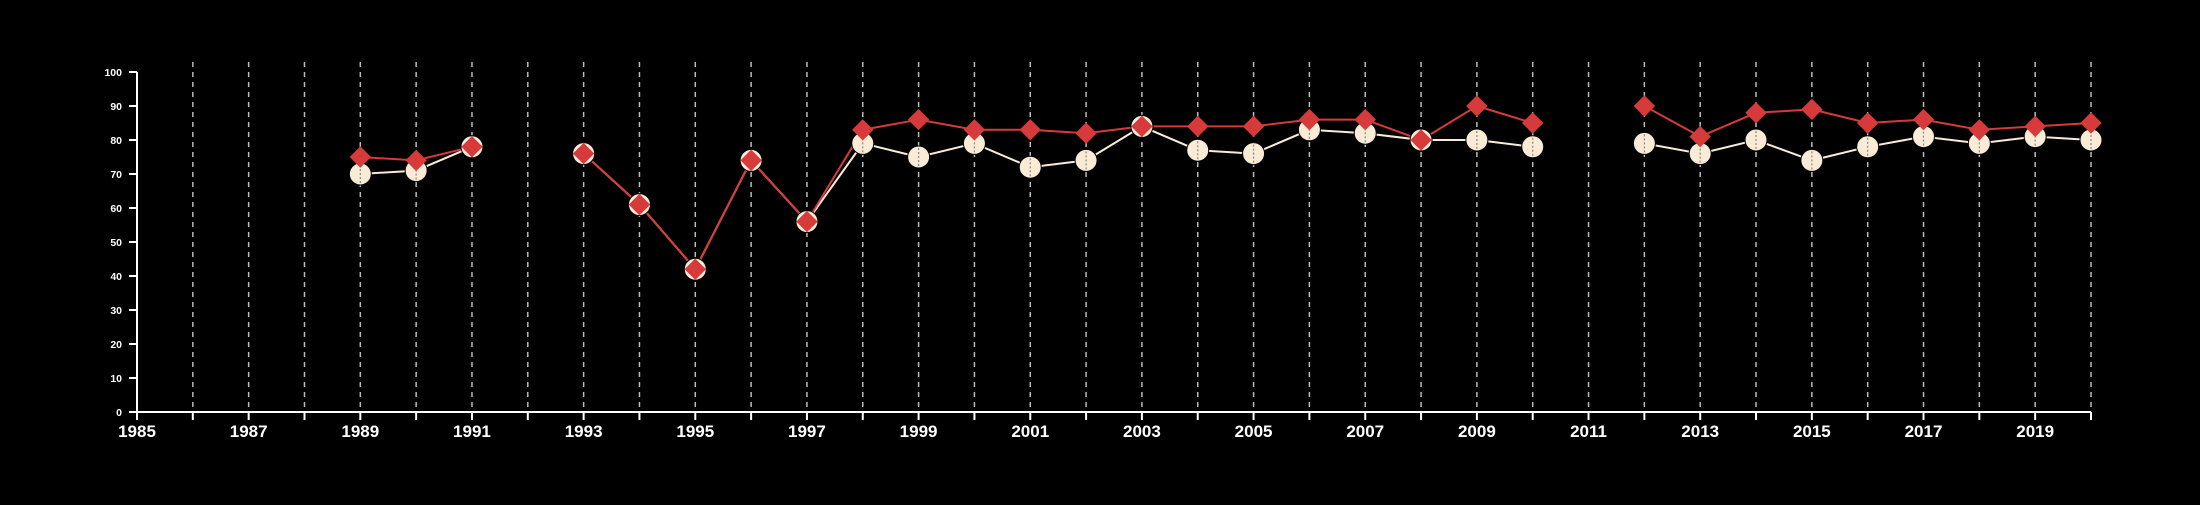 This screenshot has width=2200, height=505. What do you see at coordinates (1365, 431) in the screenshot?
I see `x-tick-label: 2007` at bounding box center [1365, 431].